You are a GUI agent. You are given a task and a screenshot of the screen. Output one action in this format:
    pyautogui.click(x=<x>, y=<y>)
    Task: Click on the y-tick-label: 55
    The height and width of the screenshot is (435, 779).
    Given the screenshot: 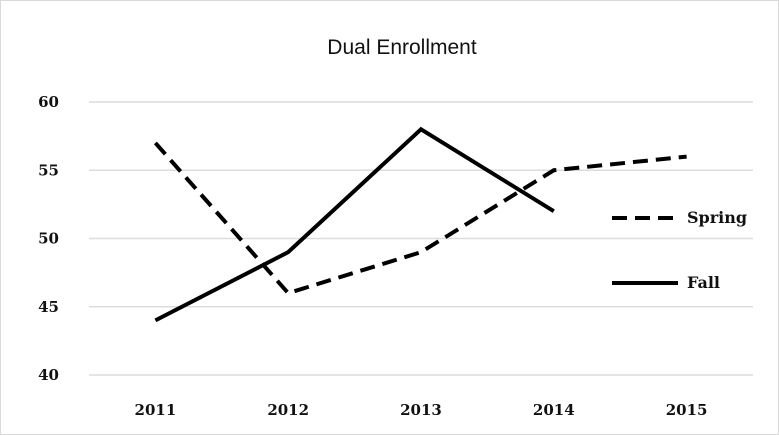 What is the action you would take?
    pyautogui.click(x=48, y=170)
    